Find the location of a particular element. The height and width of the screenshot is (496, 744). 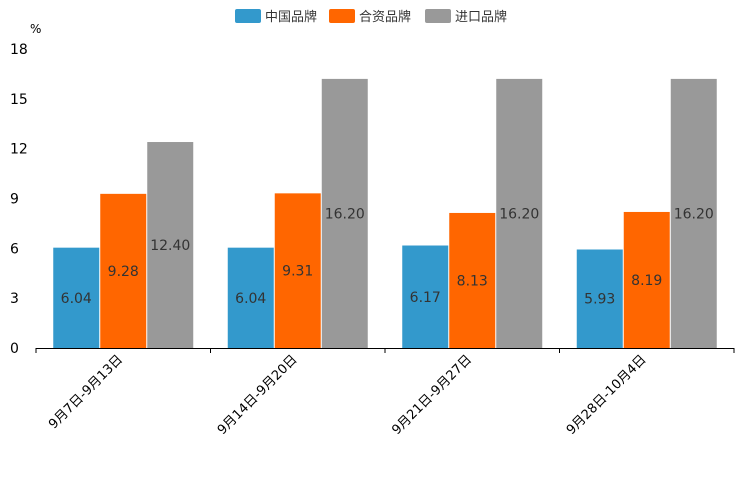

legend-label: 合资品牌 is located at coordinates (385, 17).